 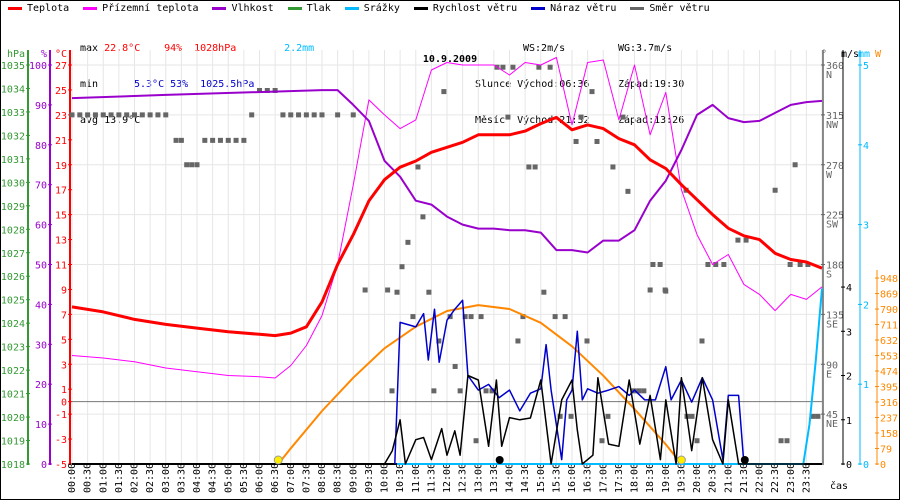 I want to click on wind-tick-label: 2, so click(x=849, y=377).